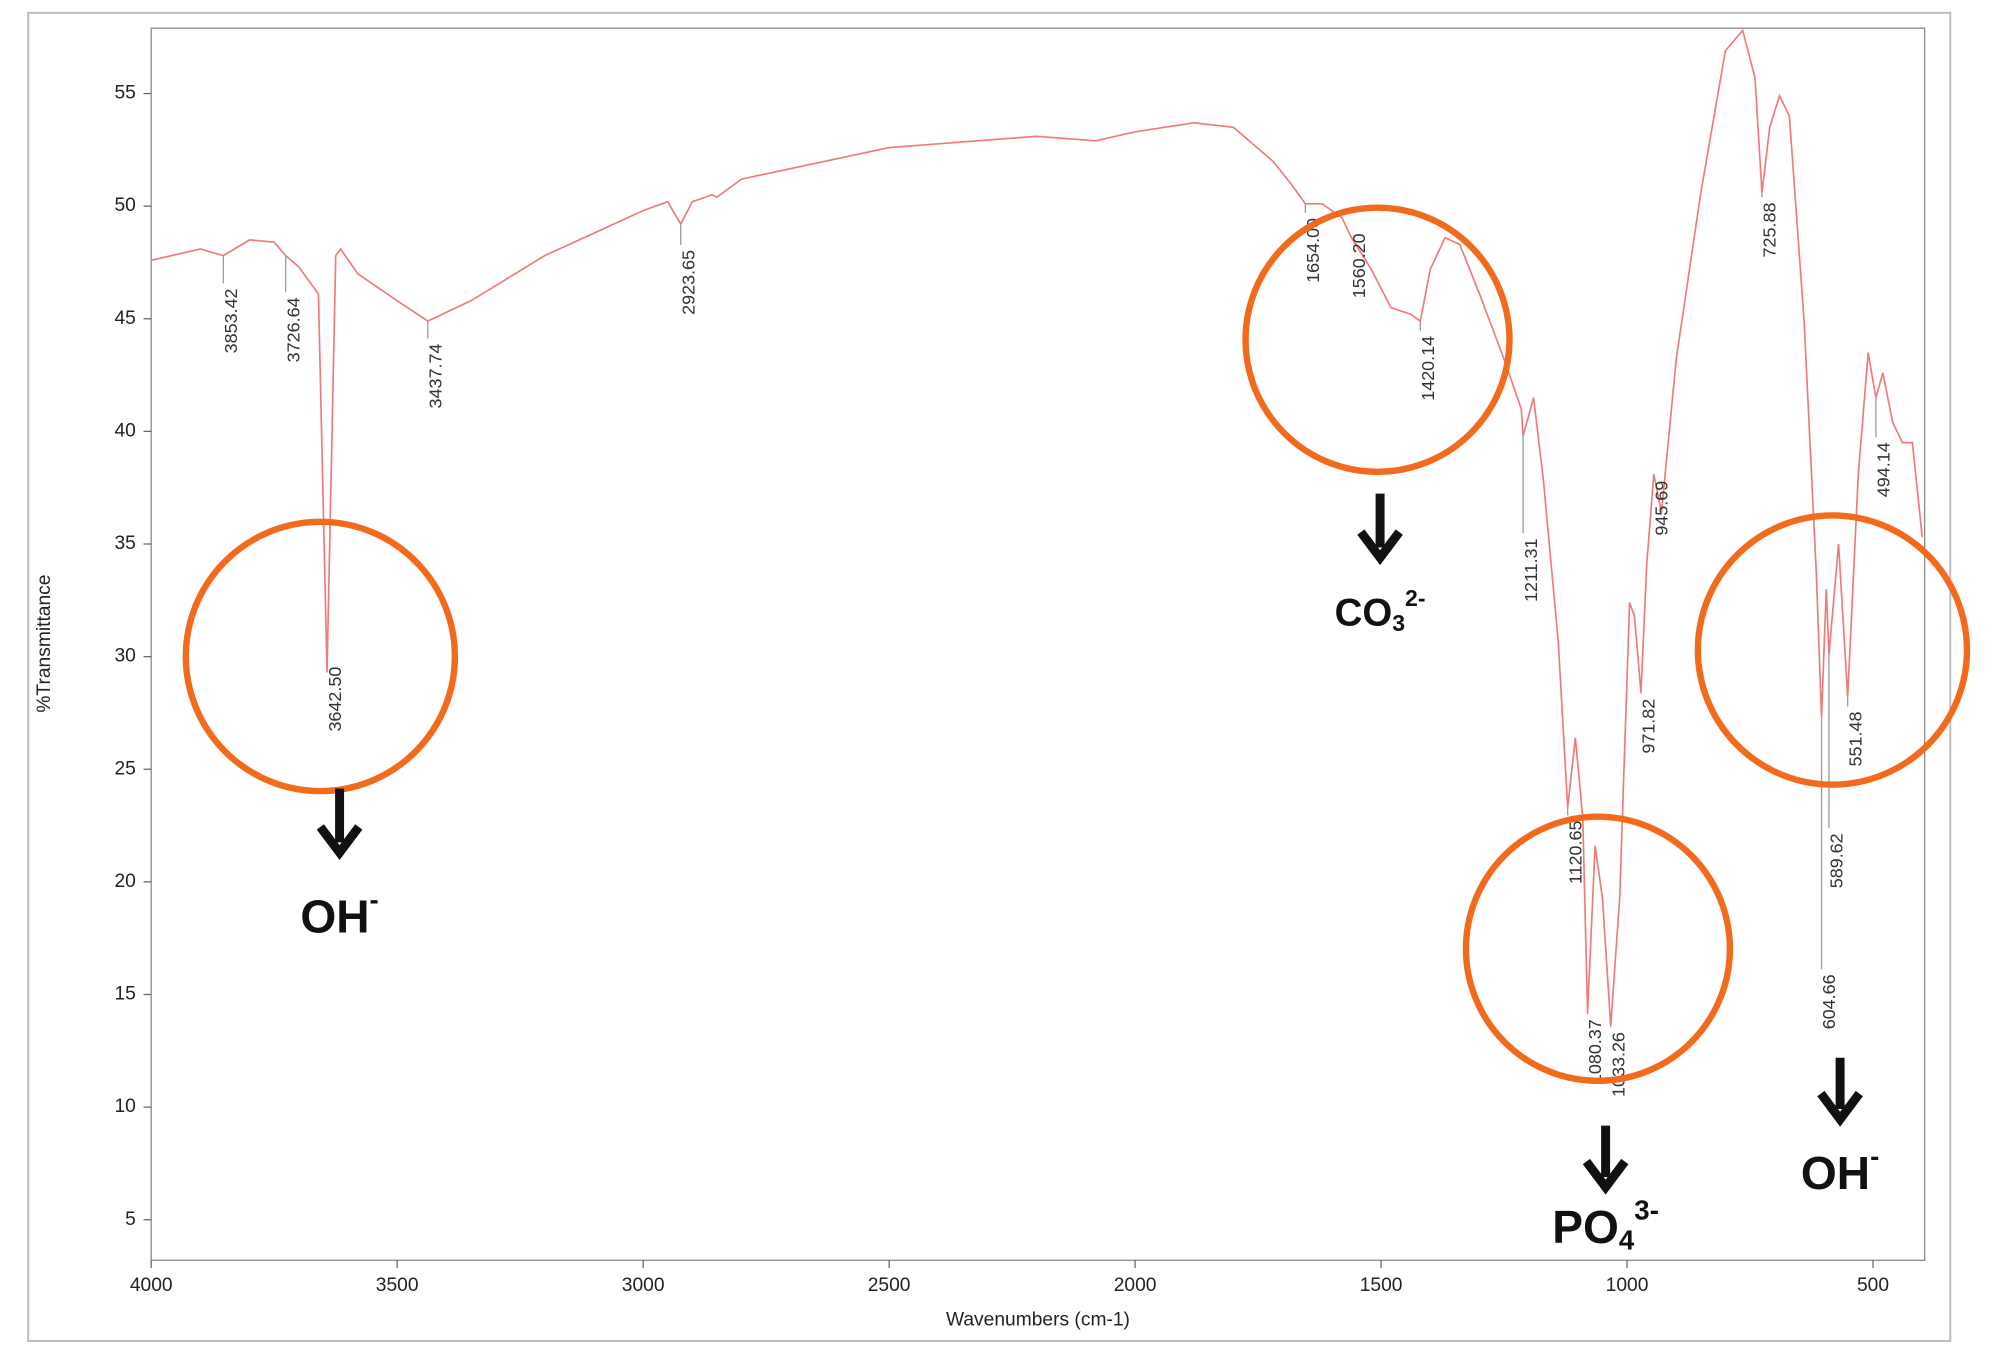 The height and width of the screenshot is (1359, 1999). I want to click on ion-formula: CO, so click(1364, 613).